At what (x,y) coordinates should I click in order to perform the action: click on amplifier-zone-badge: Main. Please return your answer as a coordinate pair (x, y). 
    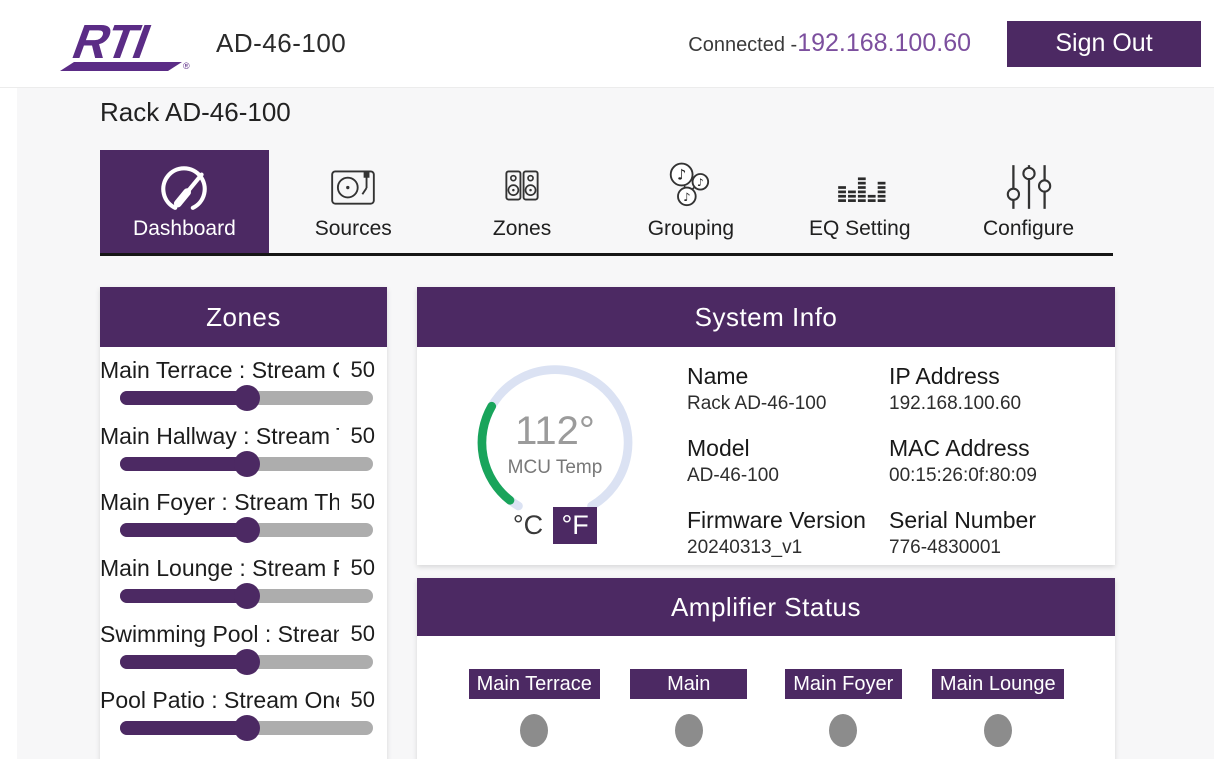
    Looking at the image, I should click on (689, 684).